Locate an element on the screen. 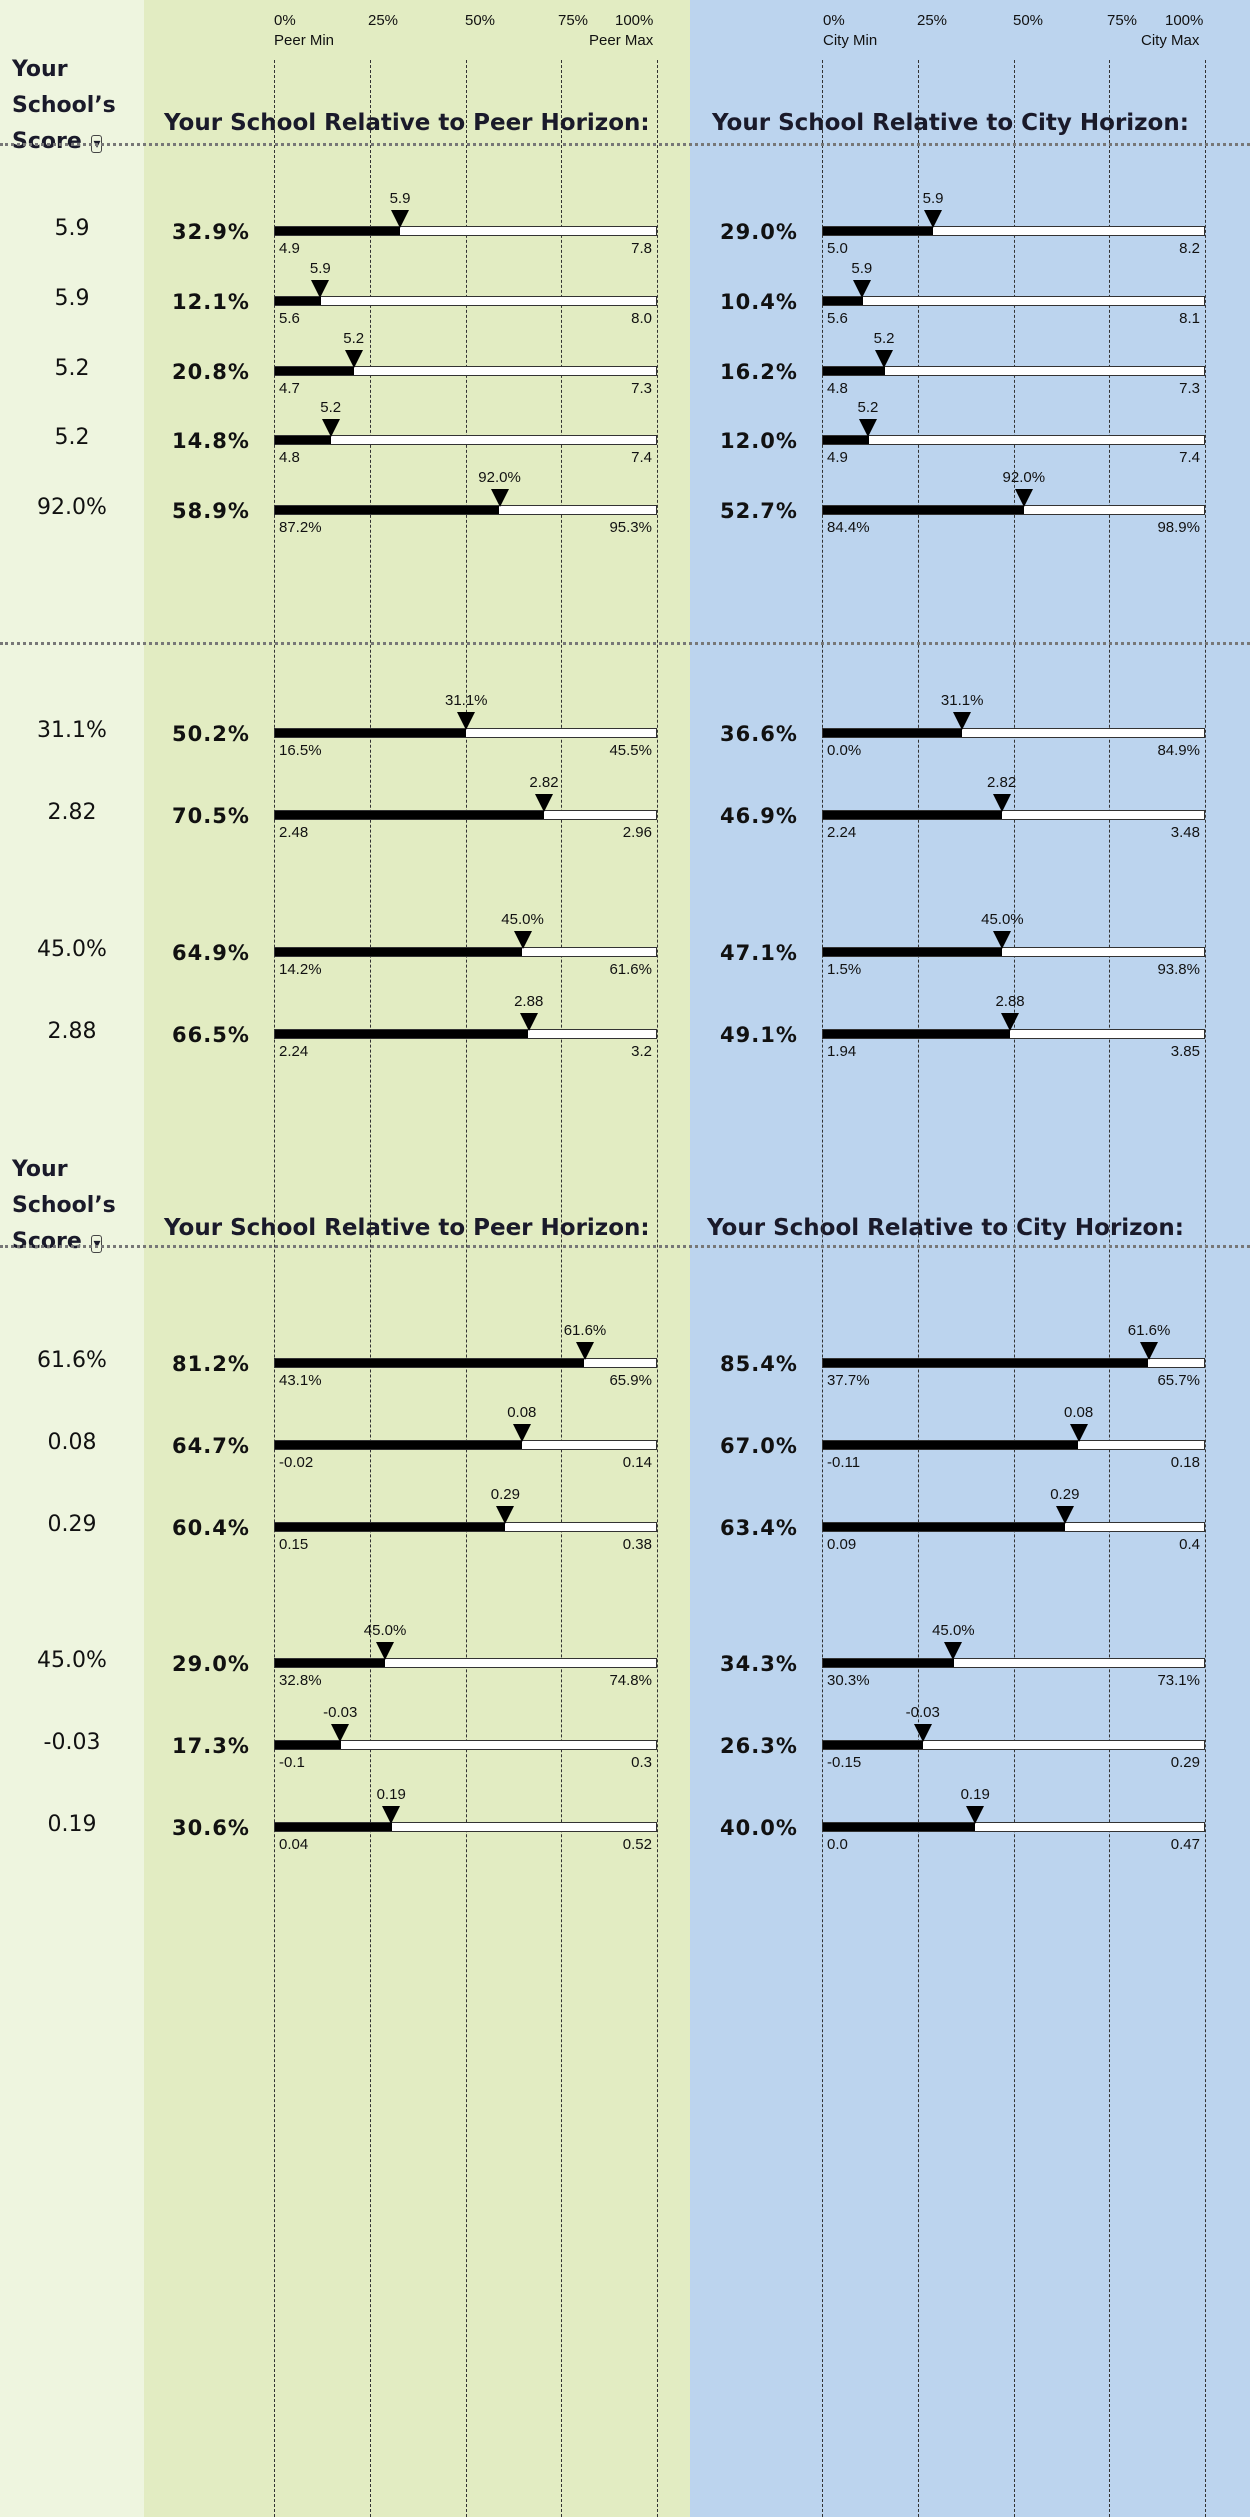  peer-range-min: 0.04 is located at coordinates (294, 1844).